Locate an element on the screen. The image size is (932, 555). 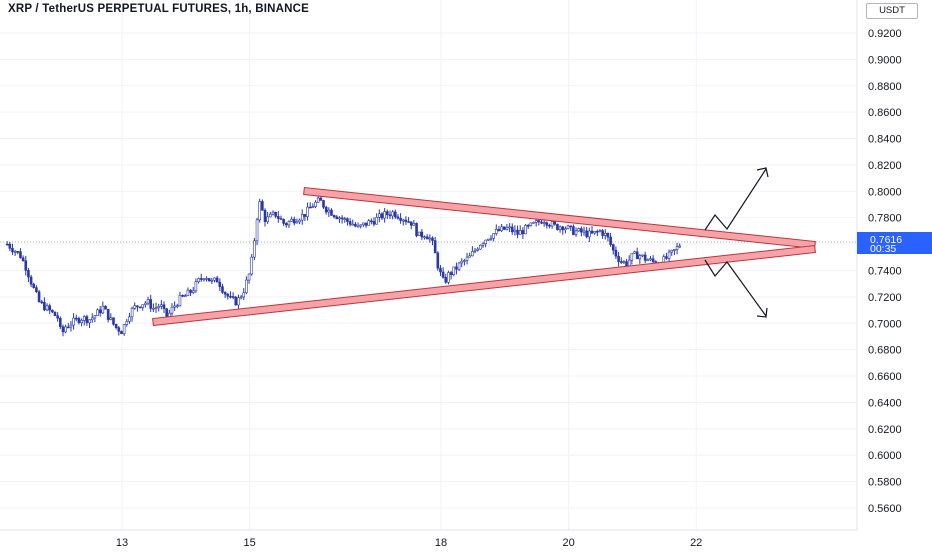
time-axis: 13 15 18 20 22 is located at coordinates (428, 539).